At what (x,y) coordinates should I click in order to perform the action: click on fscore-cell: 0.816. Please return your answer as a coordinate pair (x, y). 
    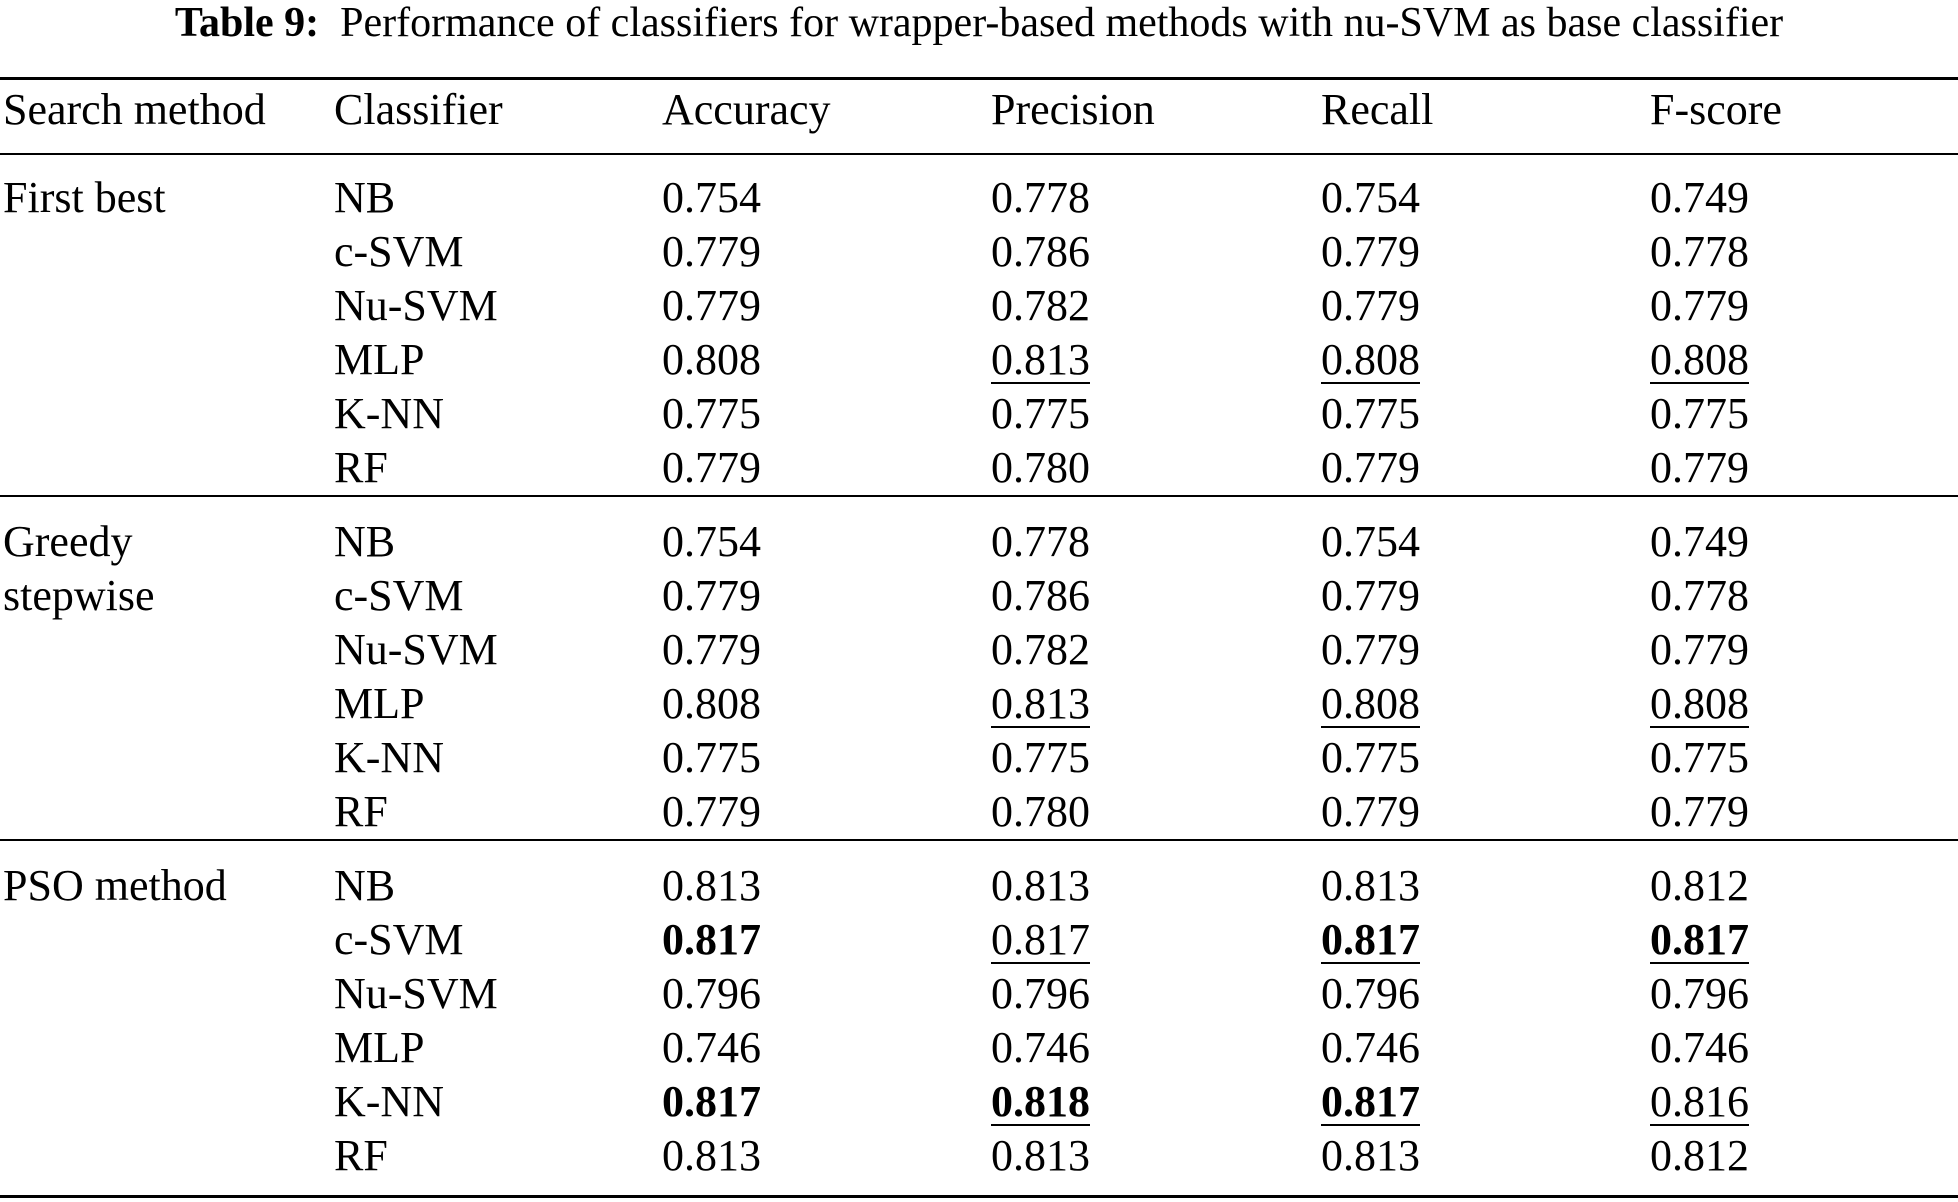
    Looking at the image, I should click on (1699, 1101).